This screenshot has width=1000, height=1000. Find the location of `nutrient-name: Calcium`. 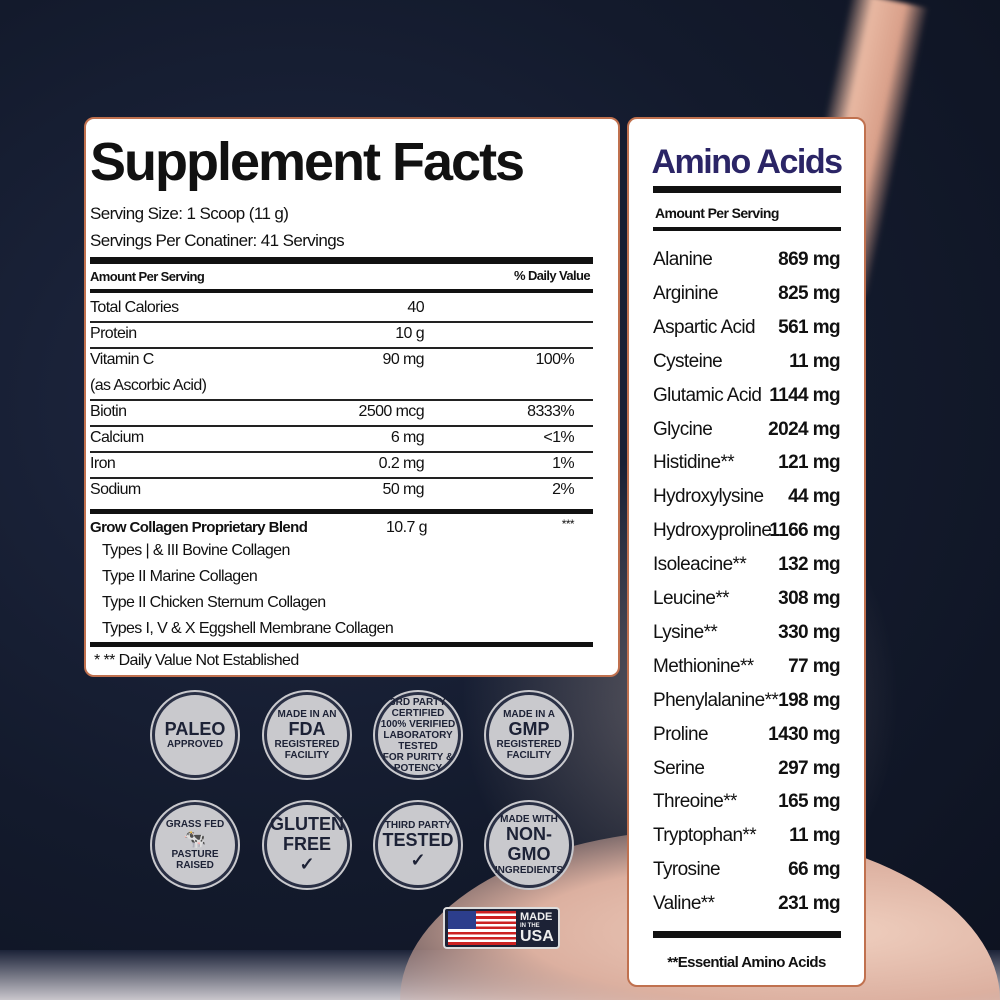

nutrient-name: Calcium is located at coordinates (117, 437).